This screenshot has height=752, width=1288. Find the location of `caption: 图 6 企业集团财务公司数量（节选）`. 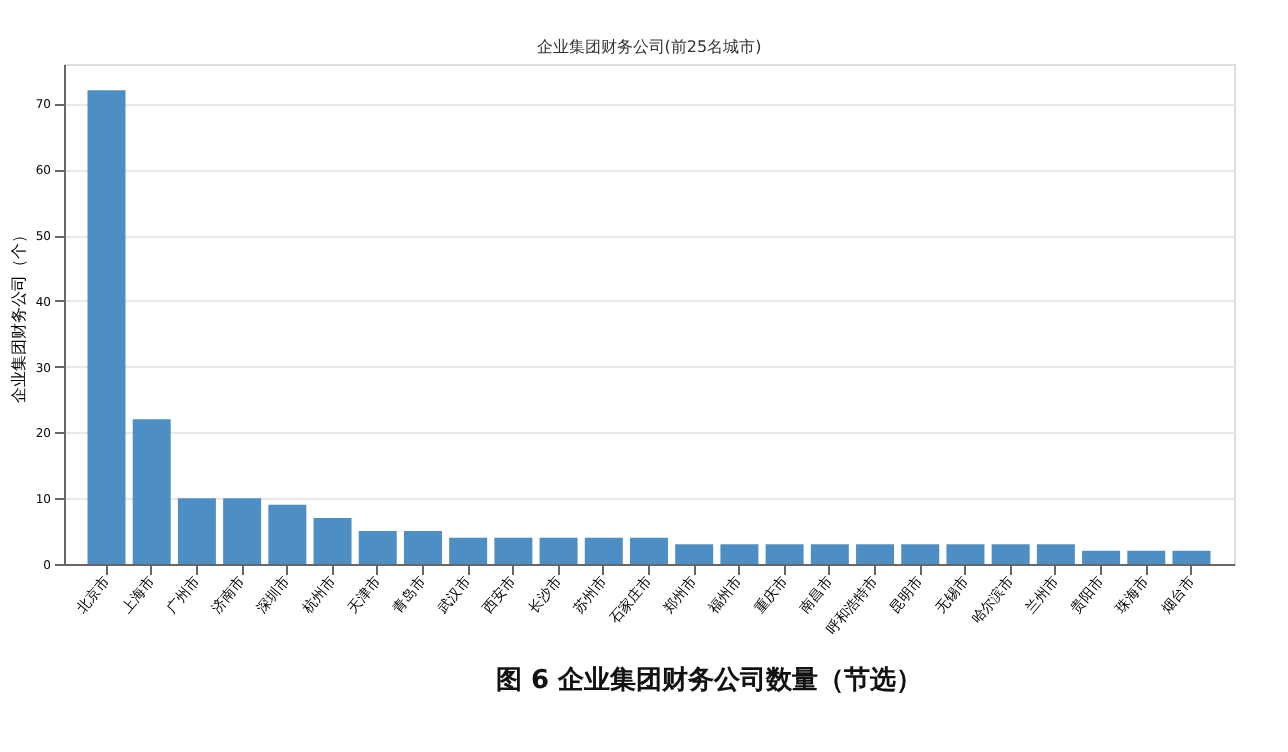

caption: 图 6 企业集团财务公司数量（节选） is located at coordinates (709, 681).